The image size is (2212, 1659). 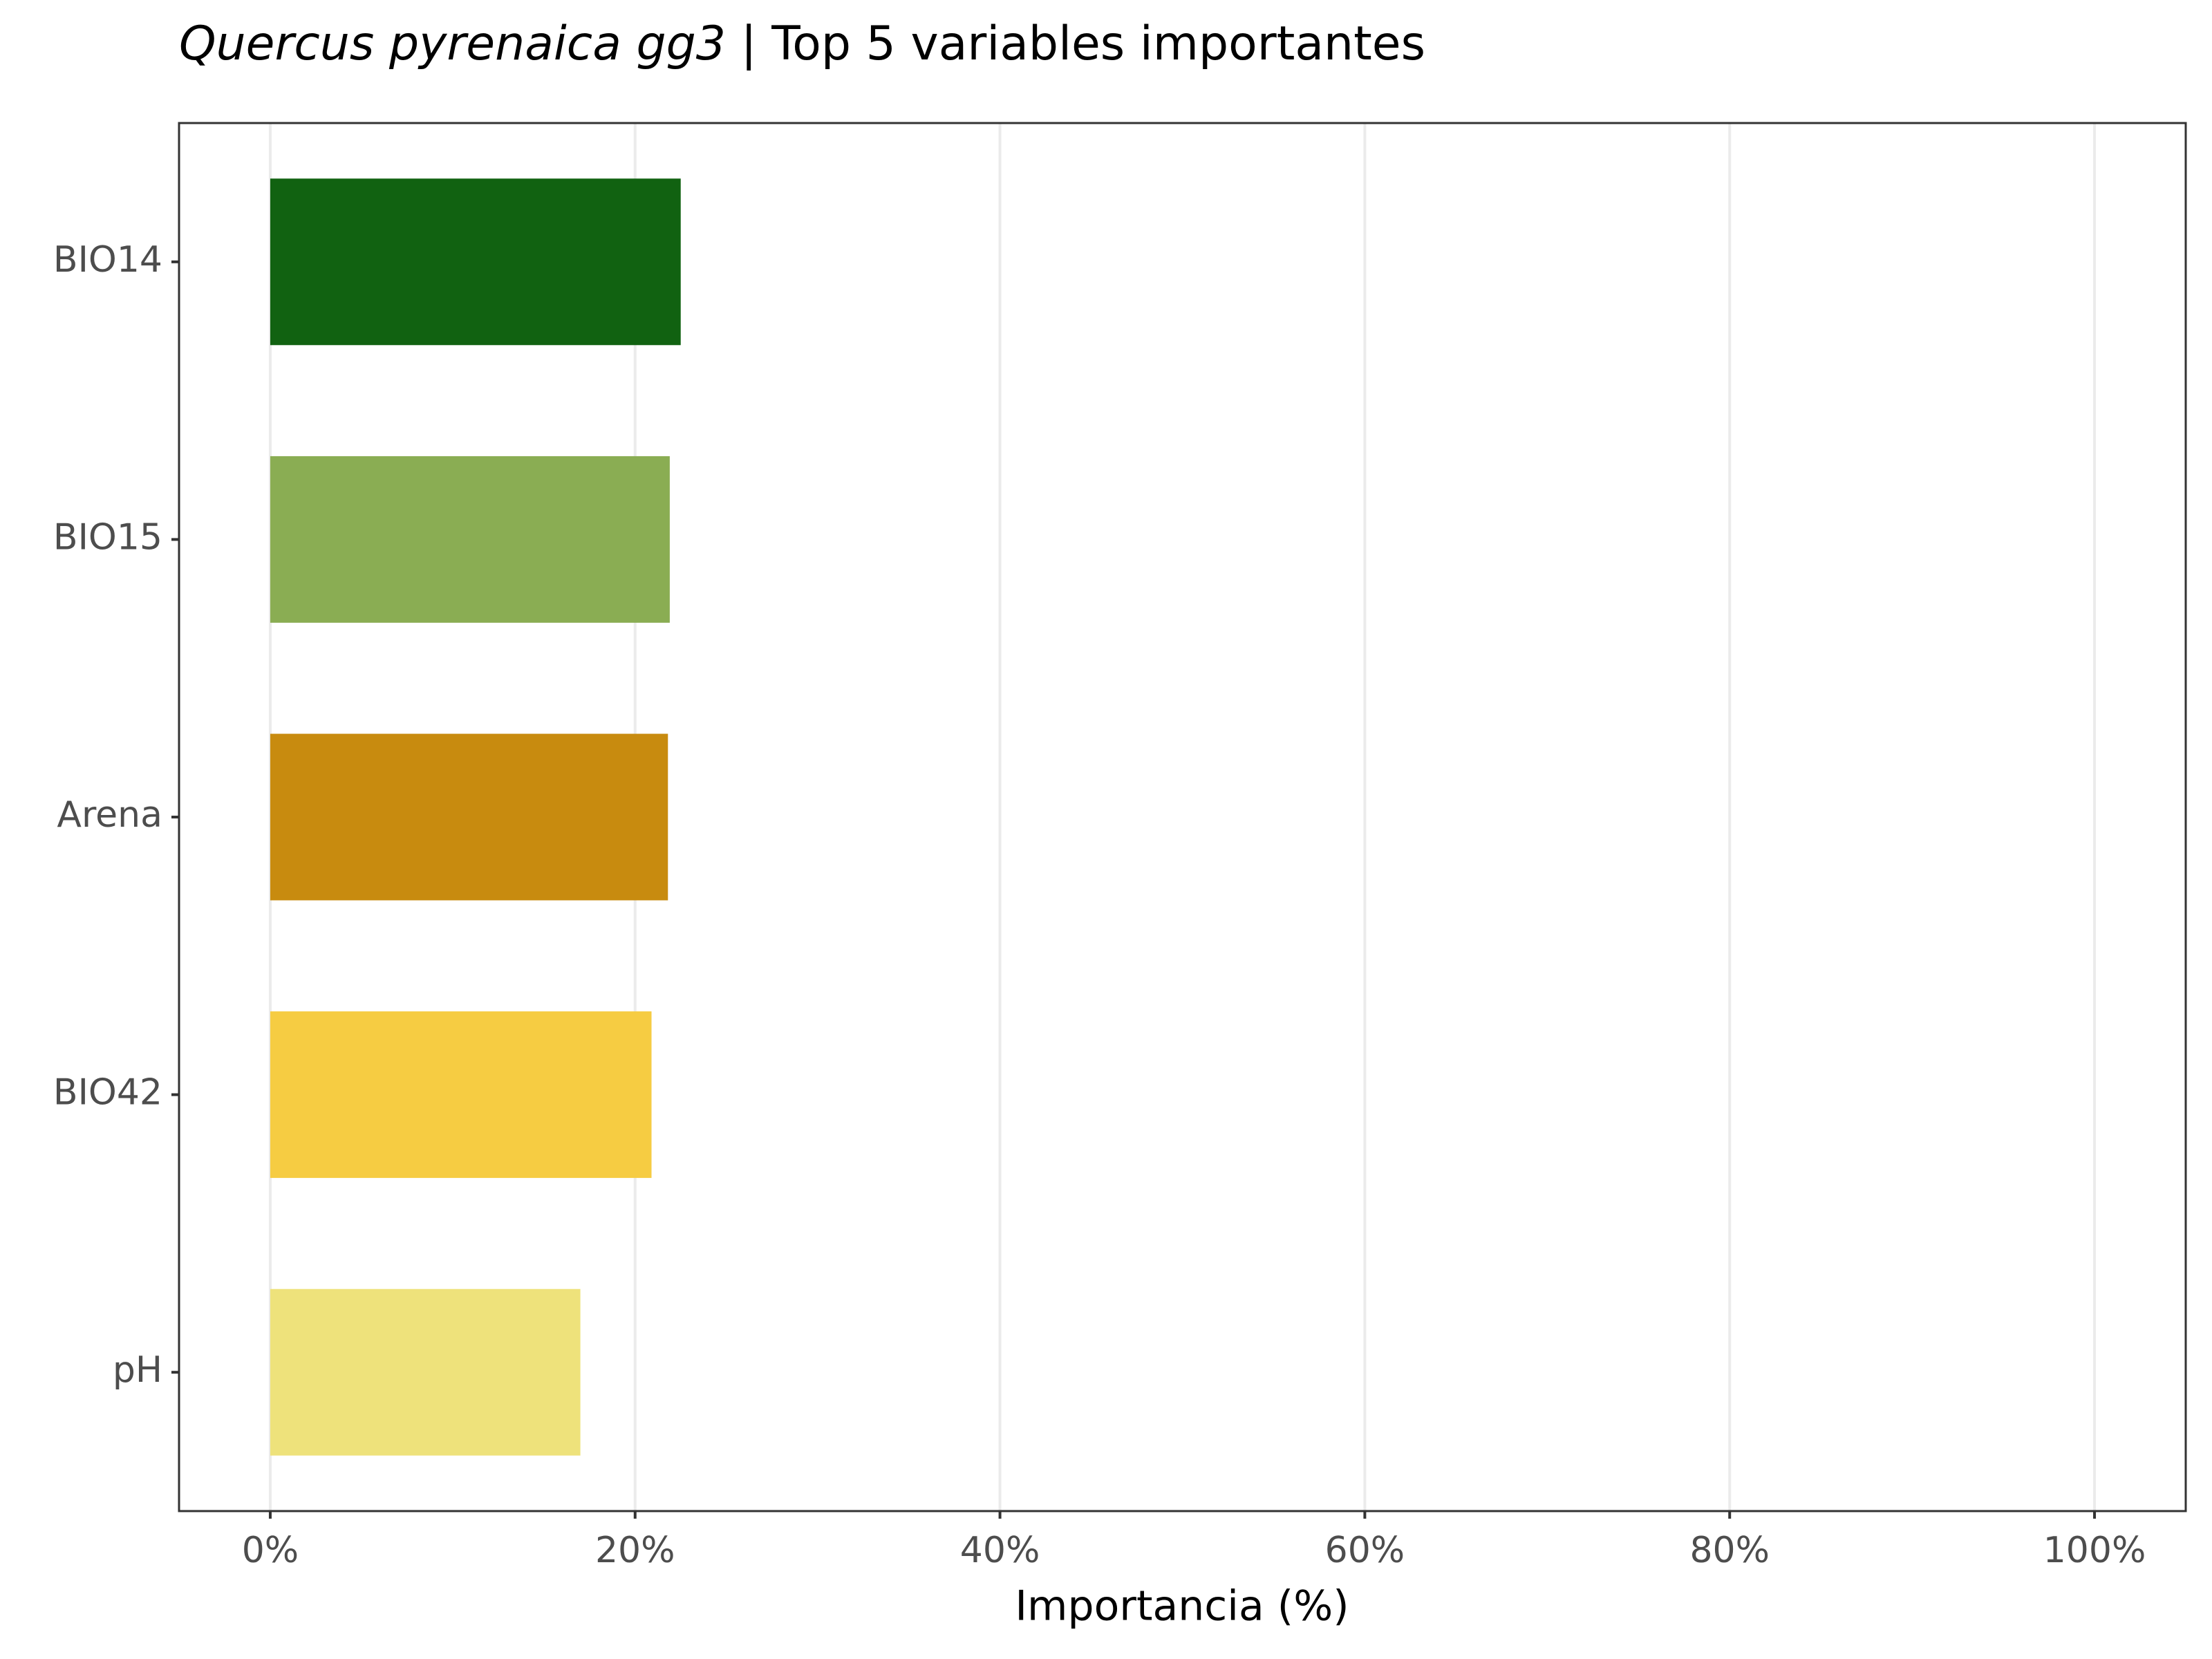 I want to click on x-tick-label: 100%, so click(x=2094, y=1550).